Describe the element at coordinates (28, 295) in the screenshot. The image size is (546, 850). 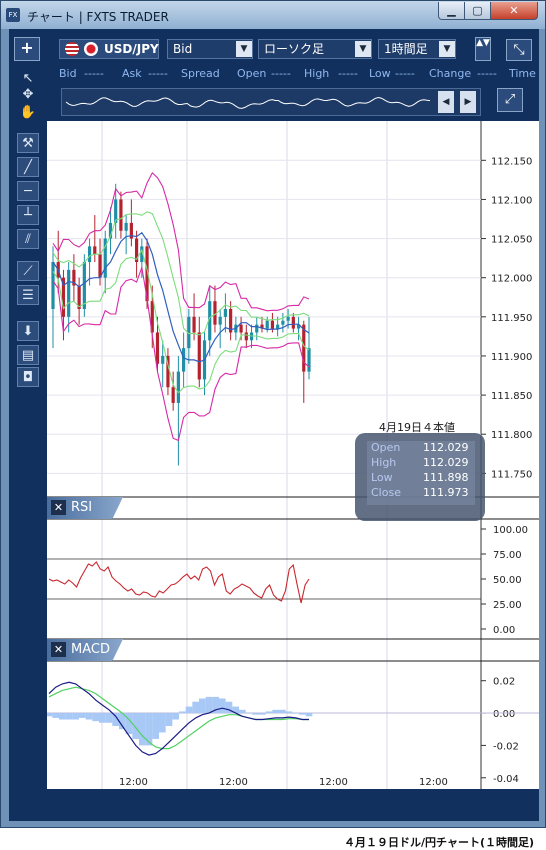
I see `fibonacci-icon: ☰` at that location.